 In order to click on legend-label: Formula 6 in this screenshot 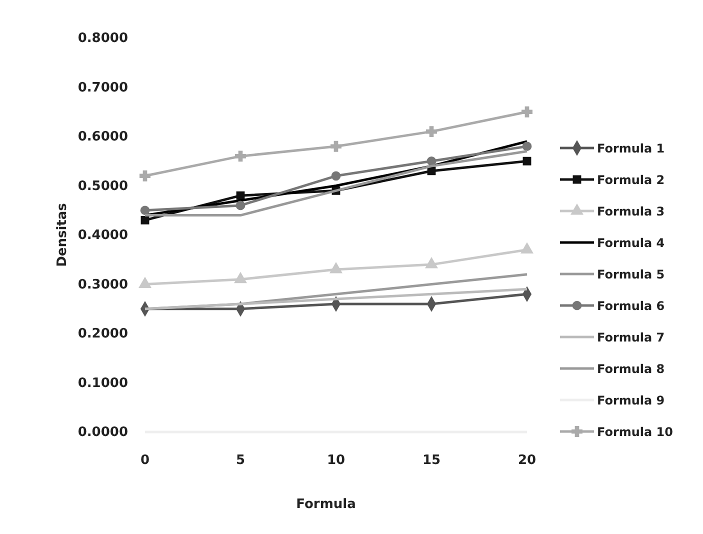, I will do `click(631, 306)`.